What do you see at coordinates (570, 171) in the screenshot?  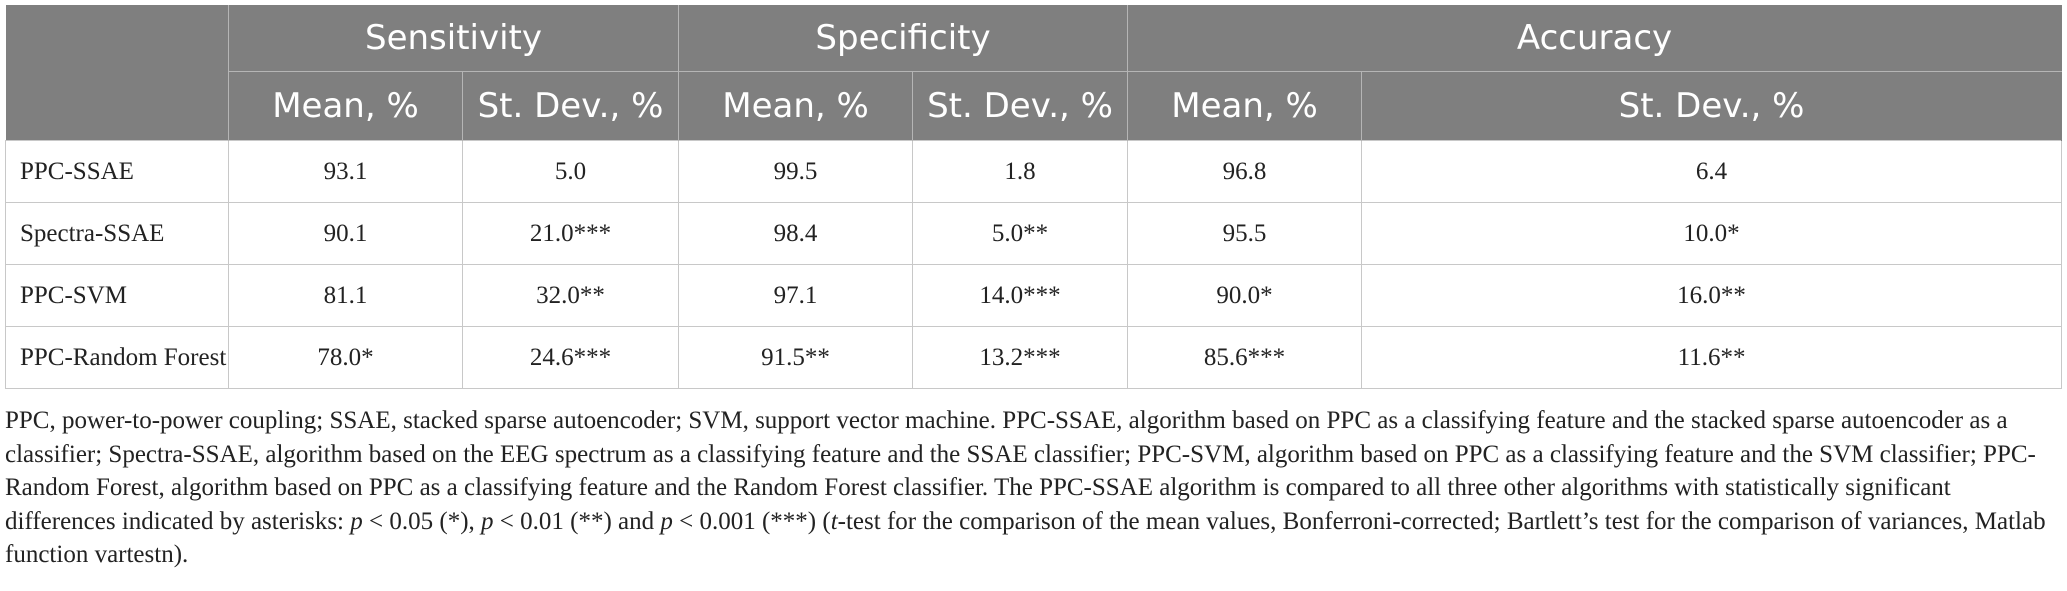 I see `table-cell: 5.0` at bounding box center [570, 171].